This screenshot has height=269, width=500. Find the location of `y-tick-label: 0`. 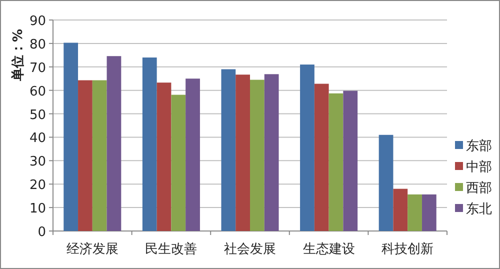

y-tick-label: 0 is located at coordinates (42, 232).